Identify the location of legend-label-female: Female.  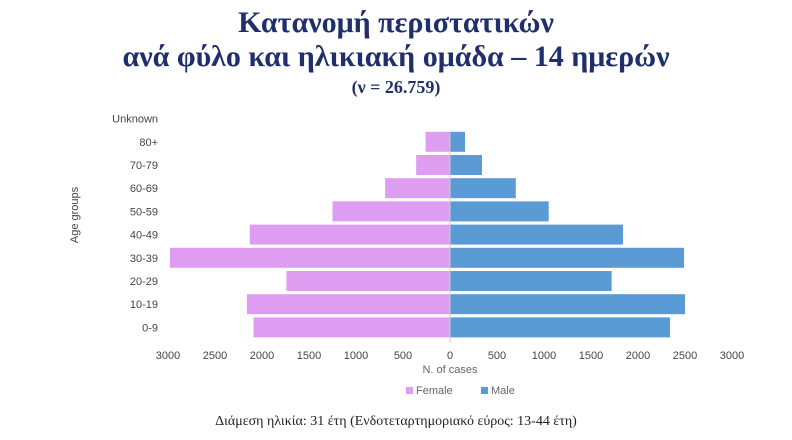
(434, 391).